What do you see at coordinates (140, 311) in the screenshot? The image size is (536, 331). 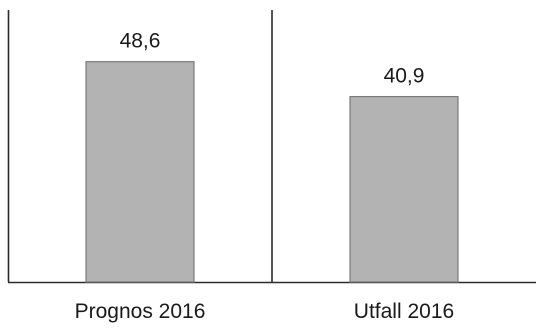 I see `category-label-1: Prognos 2016` at bounding box center [140, 311].